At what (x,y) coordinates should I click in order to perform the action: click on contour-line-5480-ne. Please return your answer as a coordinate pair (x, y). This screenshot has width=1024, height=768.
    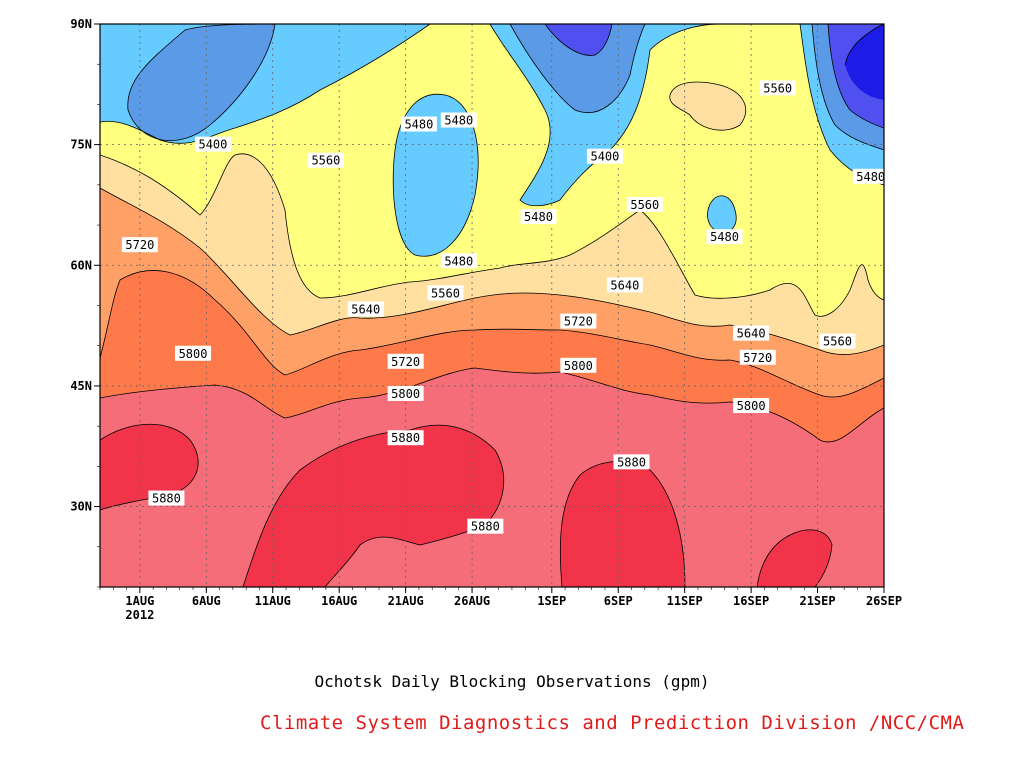
    Looking at the image, I should click on (605, 115).